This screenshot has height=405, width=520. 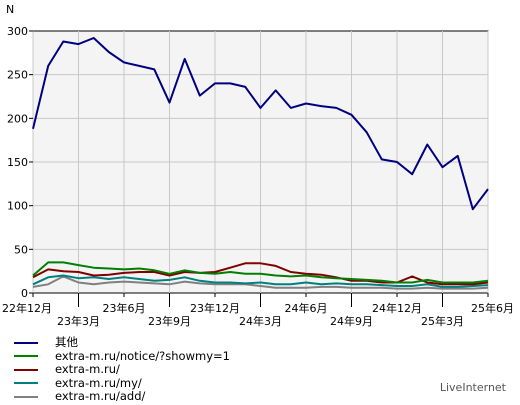 What do you see at coordinates (351, 321) in the screenshot?
I see `x-tick-label-7: 24年9月` at bounding box center [351, 321].